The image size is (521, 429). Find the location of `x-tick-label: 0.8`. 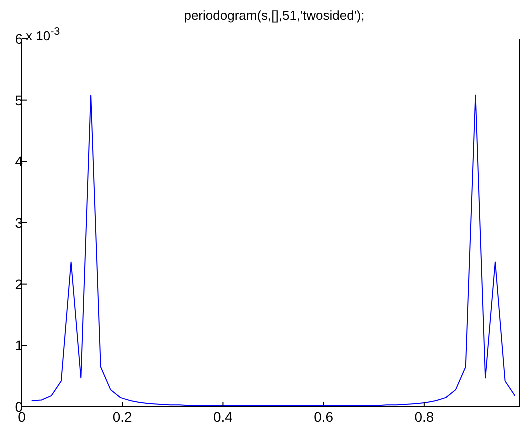

x-tick-label: 0.8 is located at coordinates (424, 416).